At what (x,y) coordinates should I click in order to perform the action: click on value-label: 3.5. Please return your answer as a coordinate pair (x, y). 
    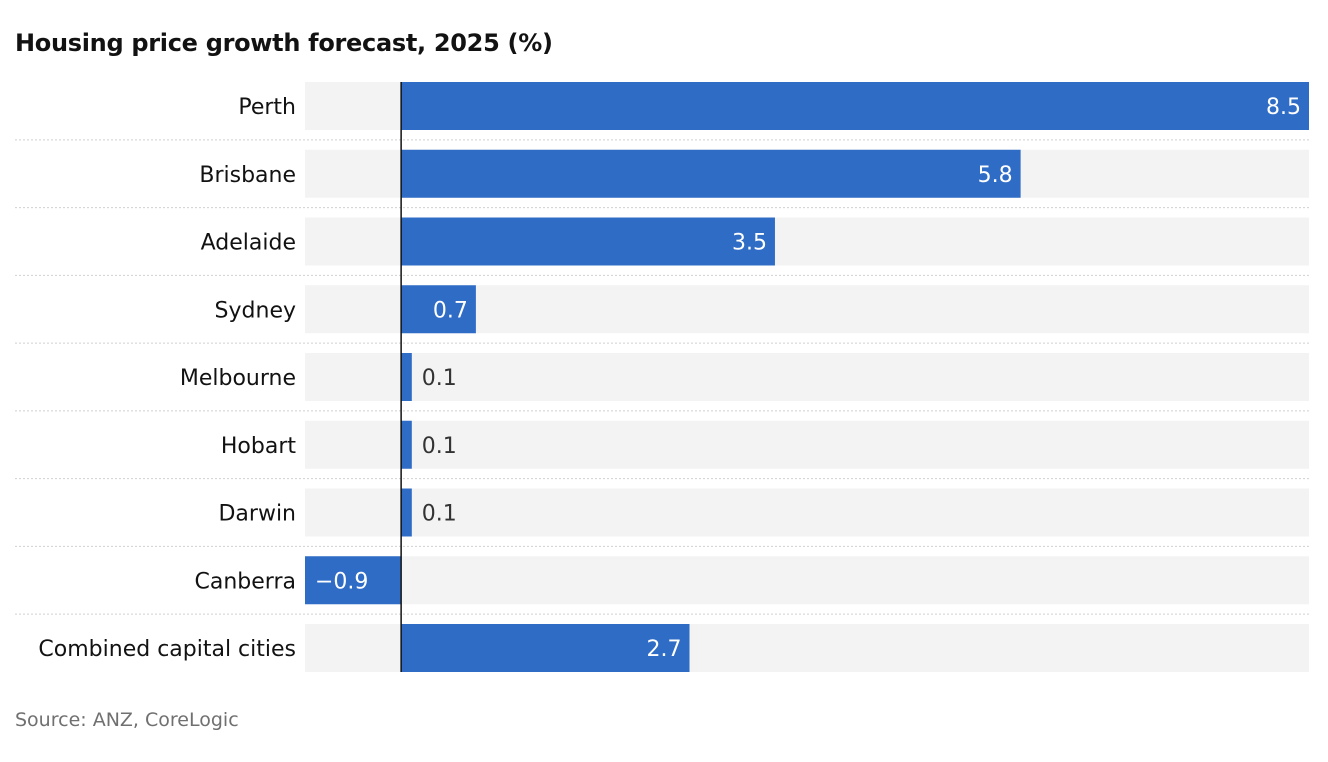
    Looking at the image, I should click on (749, 243).